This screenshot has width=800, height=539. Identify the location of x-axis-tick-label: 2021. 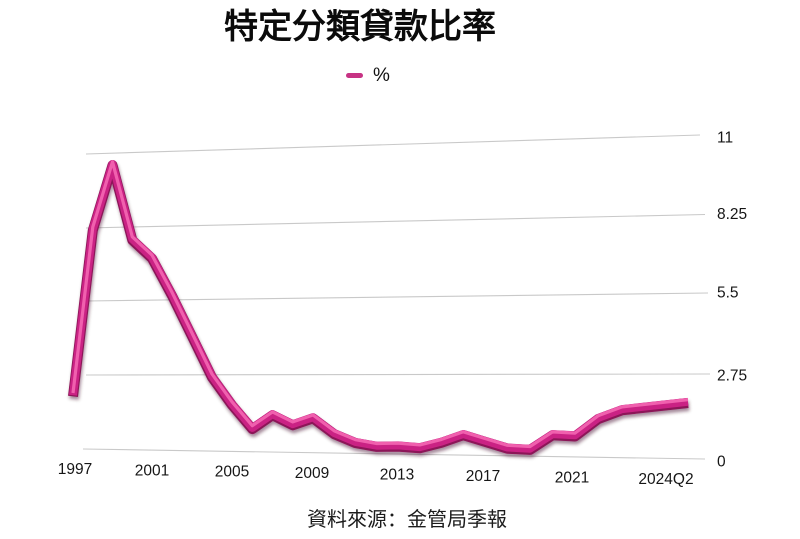
(572, 477).